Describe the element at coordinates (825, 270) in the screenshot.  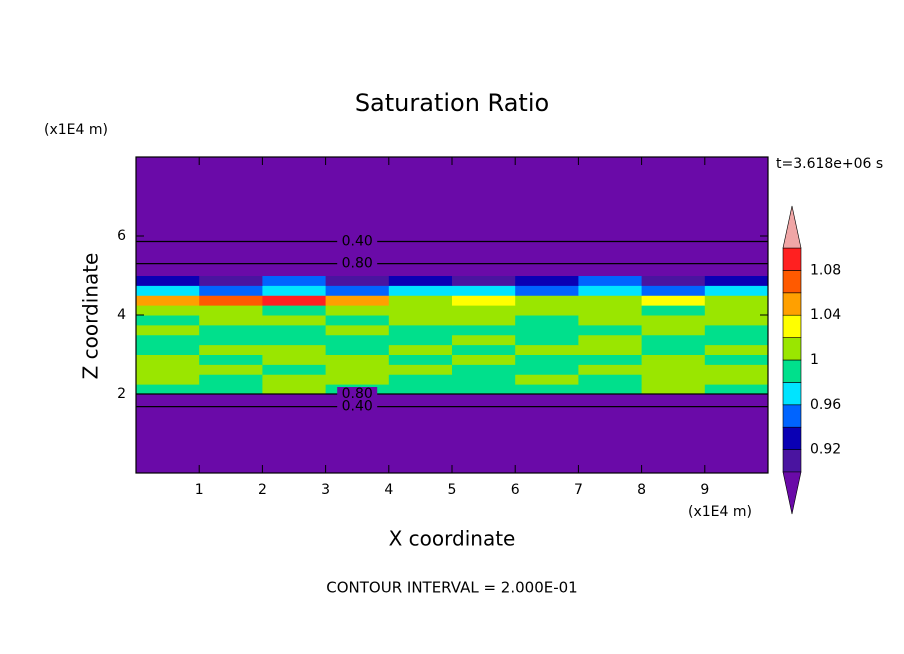
I see `colorbar-tick-label: 1.08` at that location.